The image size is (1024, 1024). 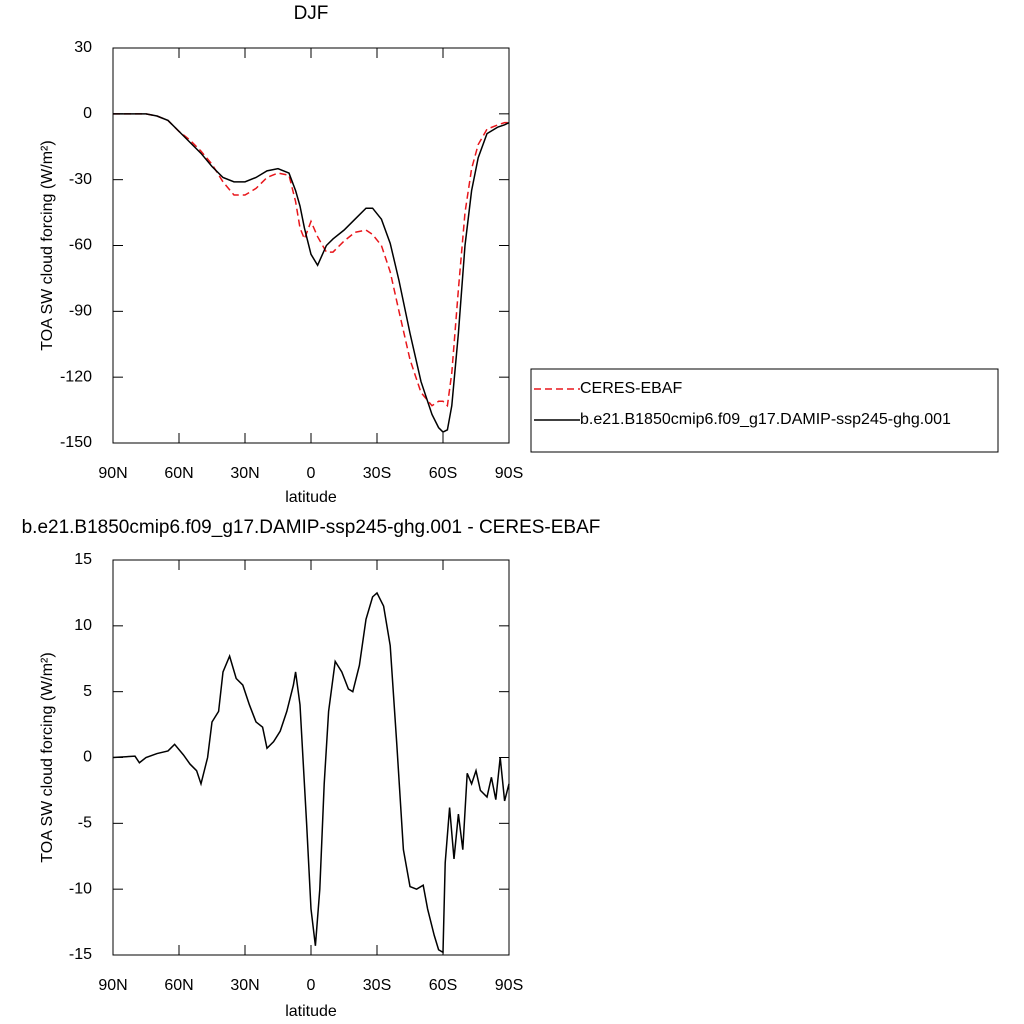 I want to click on chart-title: DJF, so click(x=311, y=13).